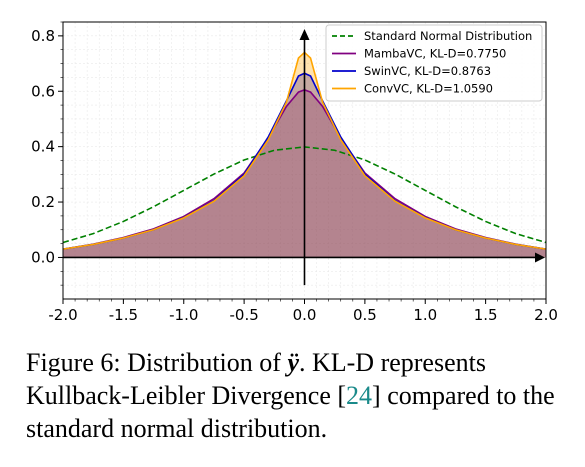  What do you see at coordinates (43, 91) in the screenshot?
I see `y-tick-label: 0.6` at bounding box center [43, 91].